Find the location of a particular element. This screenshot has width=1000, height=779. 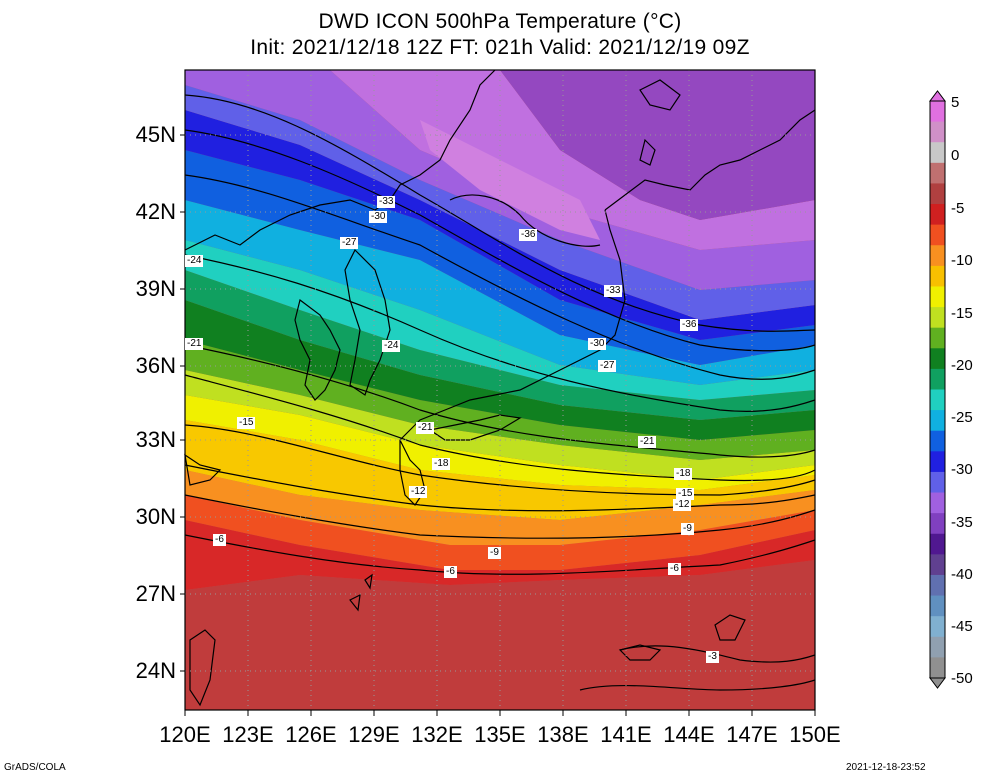

colorbar-lower-arrow is located at coordinates (937, 683).